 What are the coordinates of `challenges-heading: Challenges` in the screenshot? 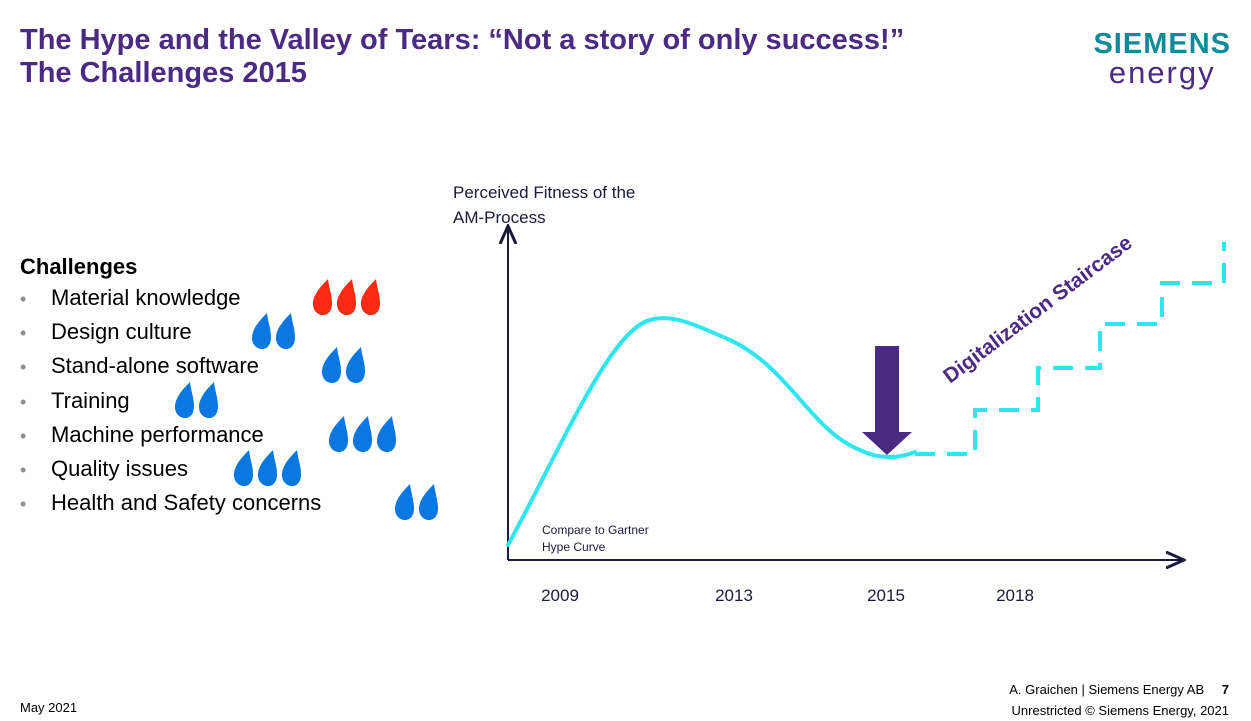 It's located at (79, 266).